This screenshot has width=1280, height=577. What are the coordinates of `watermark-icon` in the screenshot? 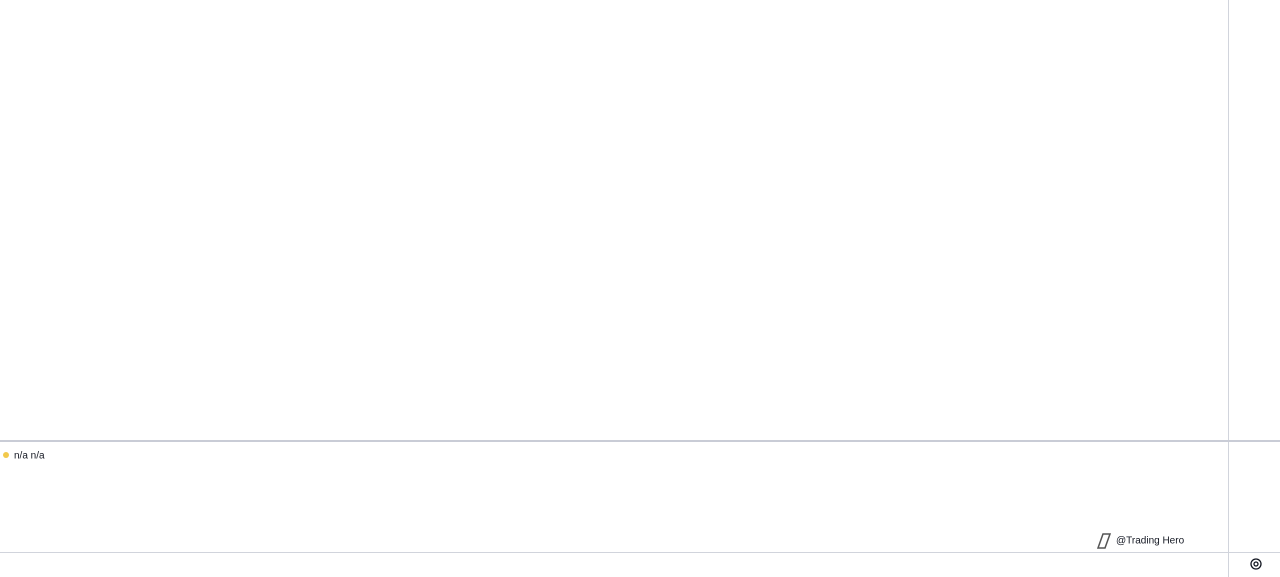 It's located at (1104, 541).